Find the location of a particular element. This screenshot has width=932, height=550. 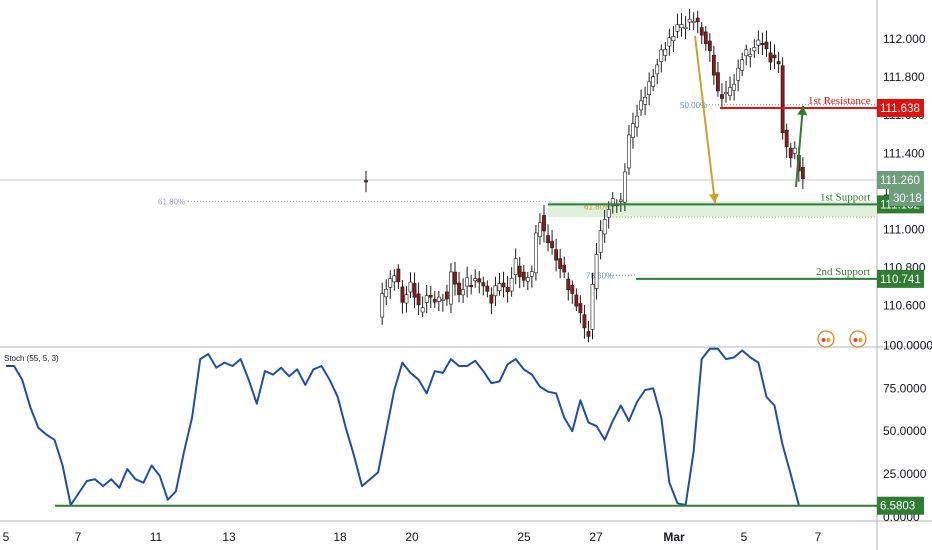

calendar-icon is located at coordinates (858, 339).